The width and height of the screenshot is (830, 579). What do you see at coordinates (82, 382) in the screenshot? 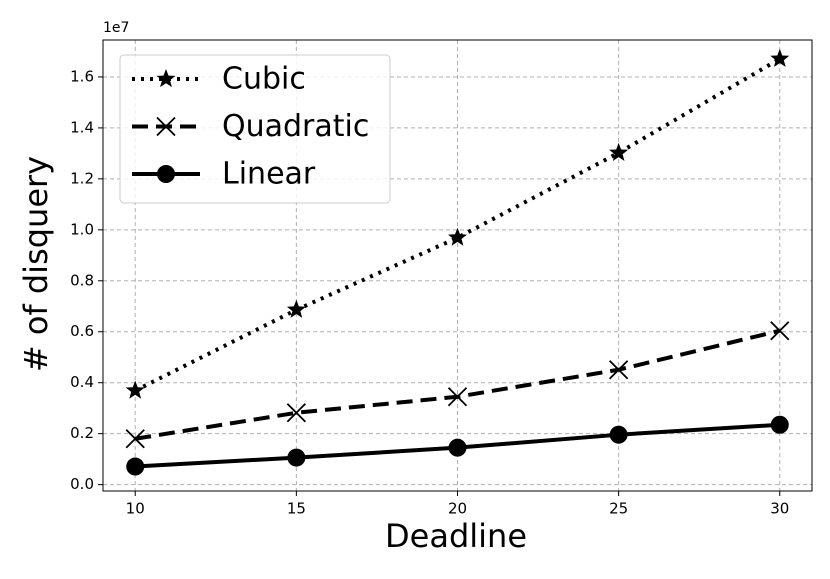
I see `y-tick-label: 0.4` at bounding box center [82, 382].